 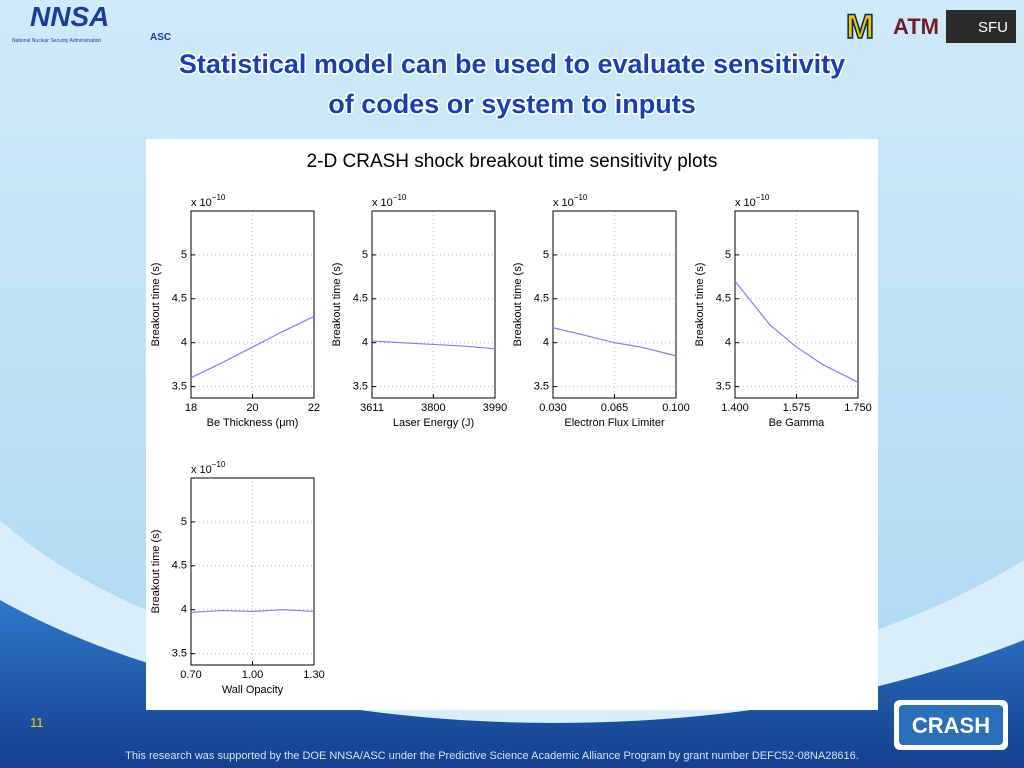 What do you see at coordinates (614, 423) in the screenshot?
I see `x-axis-label: Electron Flux Limiter` at bounding box center [614, 423].